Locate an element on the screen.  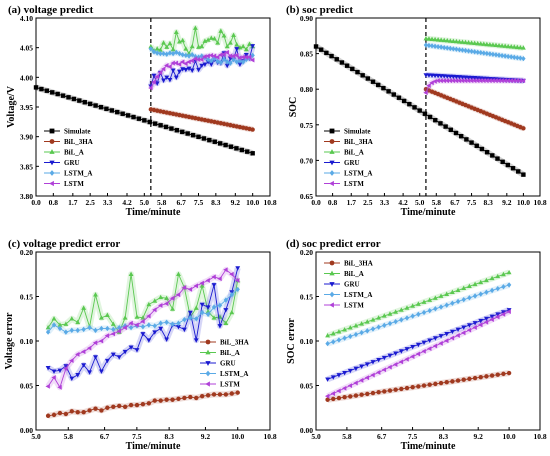
legend-entry: BiL_A is located at coordinates (230, 353).